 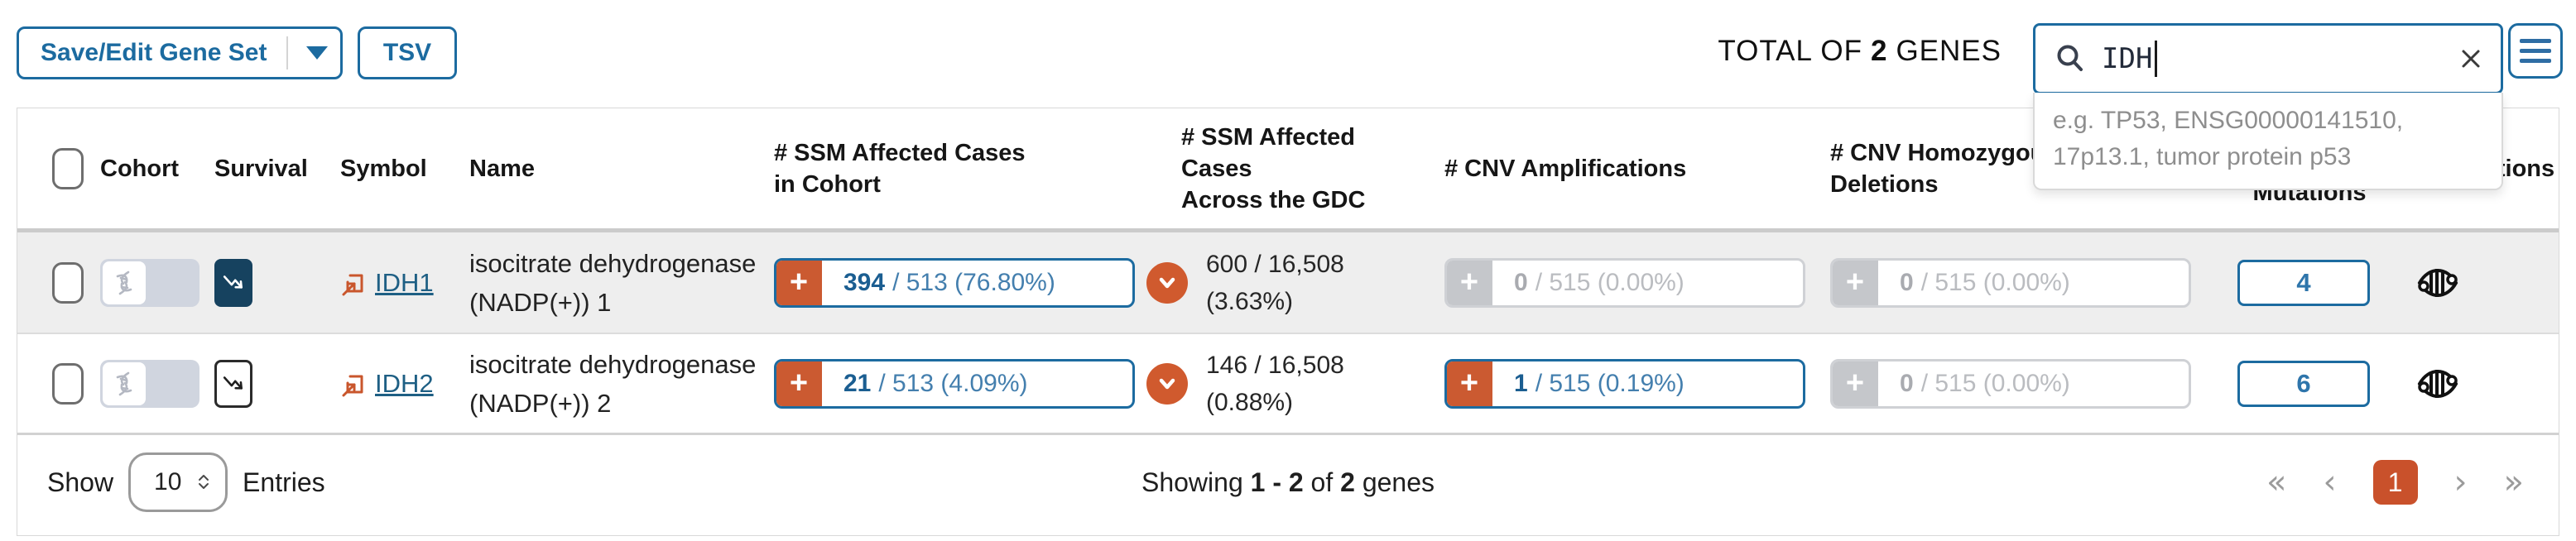 What do you see at coordinates (404, 282) in the screenshot?
I see `gene-symbol-link: IDH1` at bounding box center [404, 282].